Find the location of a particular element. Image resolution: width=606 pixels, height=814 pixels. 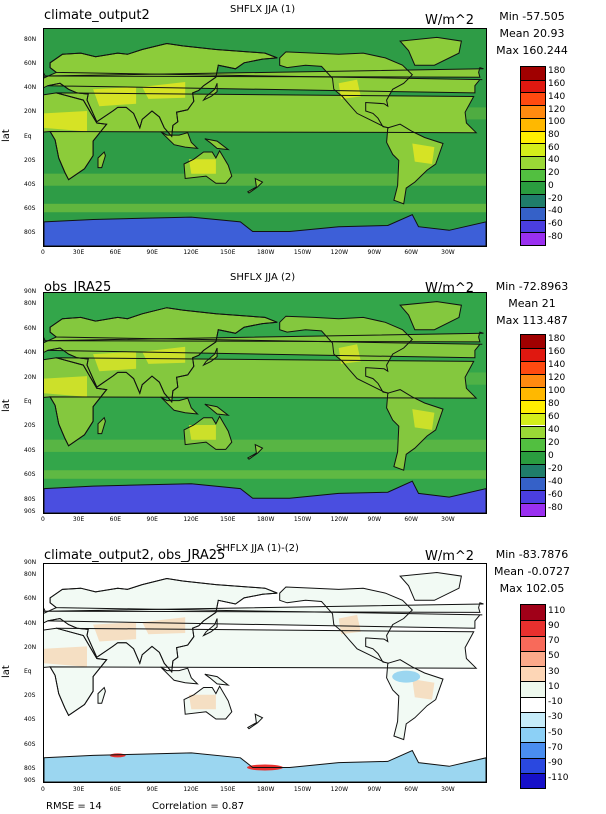

land-greenland is located at coordinates (431, 51).